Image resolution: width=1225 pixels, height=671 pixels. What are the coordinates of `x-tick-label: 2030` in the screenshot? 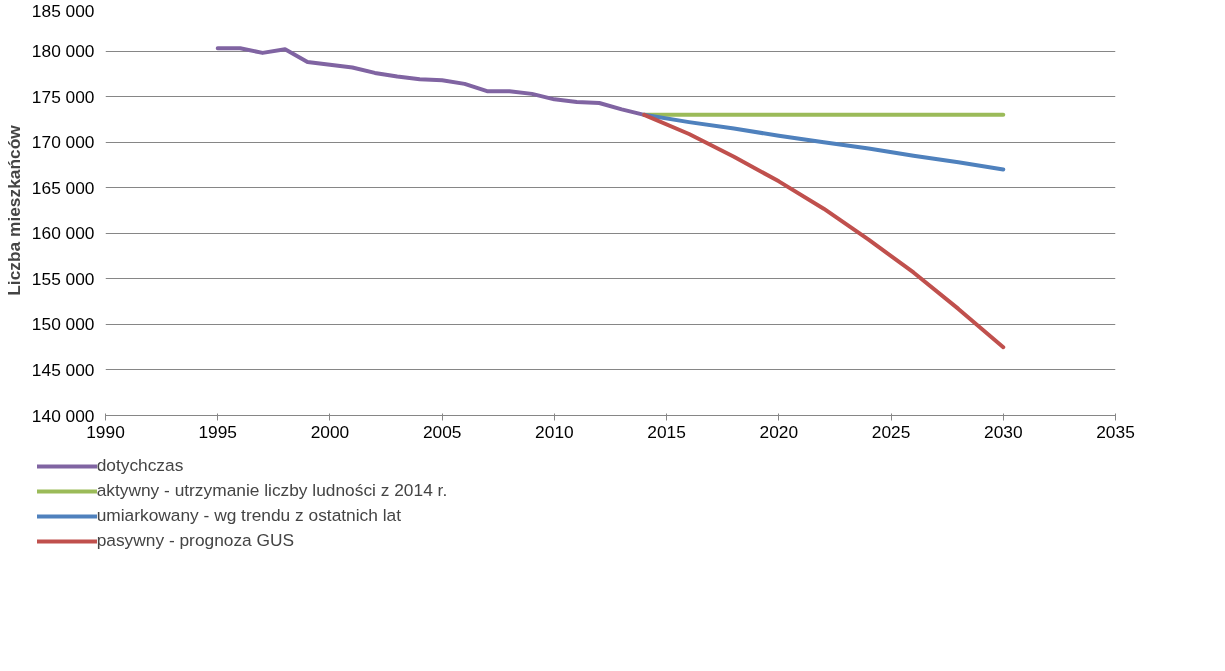 It's located at (1003, 431).